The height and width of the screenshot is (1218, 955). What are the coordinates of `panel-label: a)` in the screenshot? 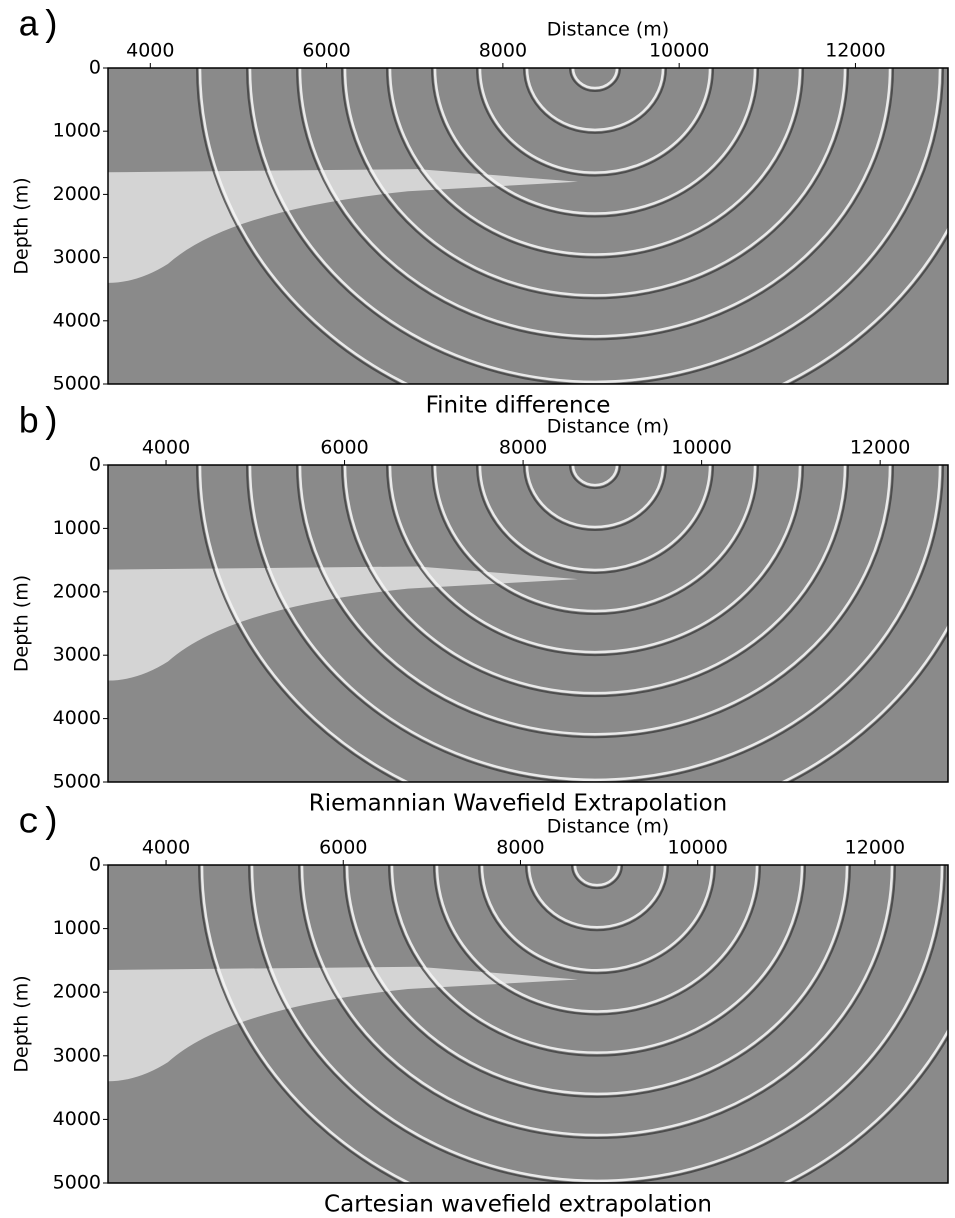 It's located at (39, 26).